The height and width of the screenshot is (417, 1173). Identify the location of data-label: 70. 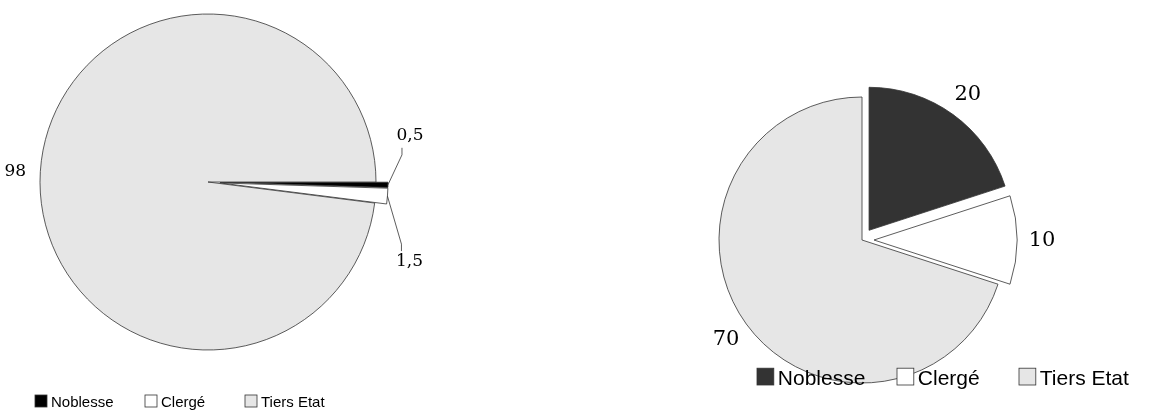
(726, 337).